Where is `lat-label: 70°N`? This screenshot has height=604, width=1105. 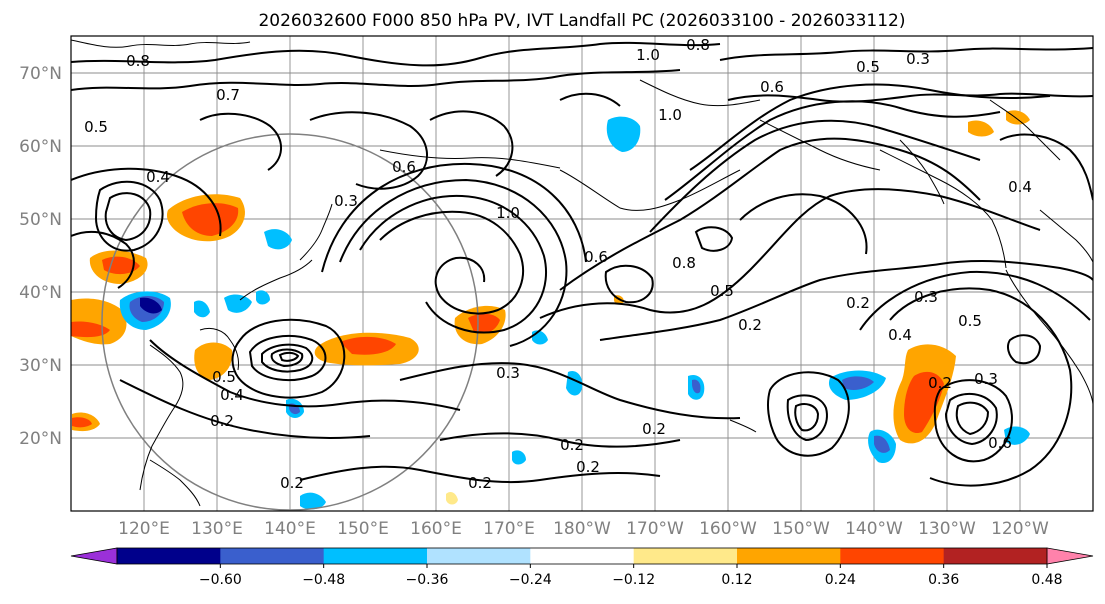 lat-label: 70°N is located at coordinates (40, 74).